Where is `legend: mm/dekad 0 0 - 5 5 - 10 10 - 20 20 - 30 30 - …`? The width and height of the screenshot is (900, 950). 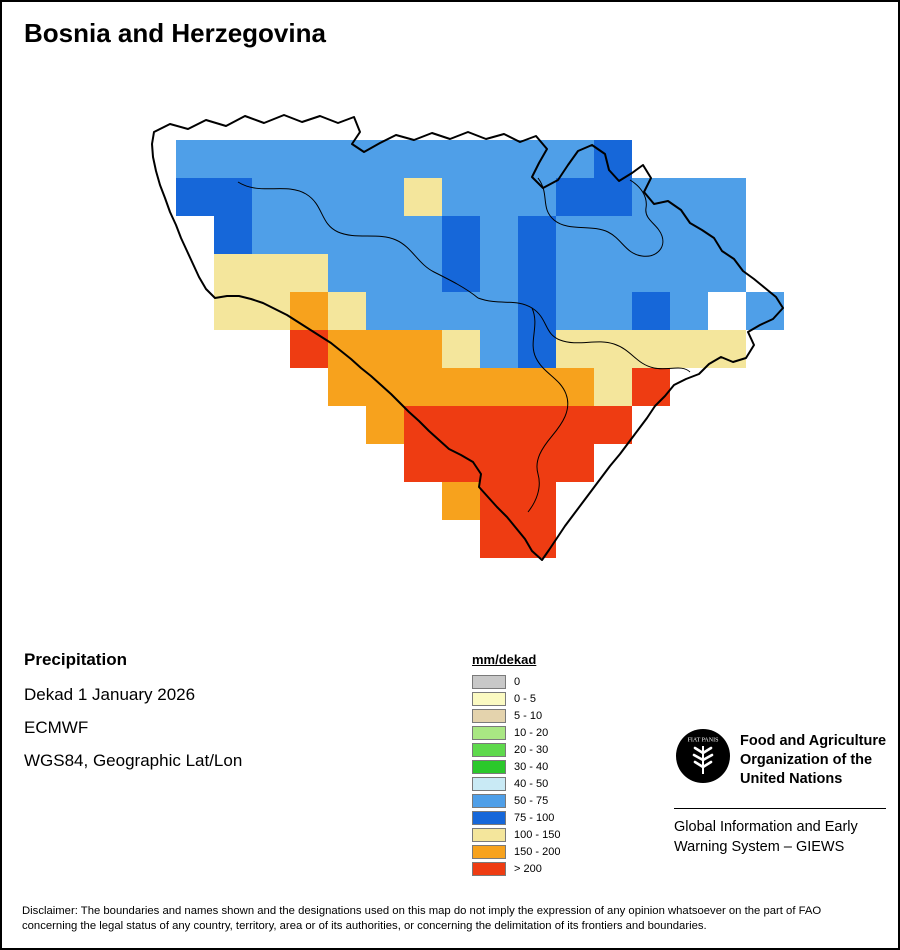 legend: mm/dekad 0 0 - 5 5 - 10 10 - 20 20 - 30 30 - … is located at coordinates (516, 765).